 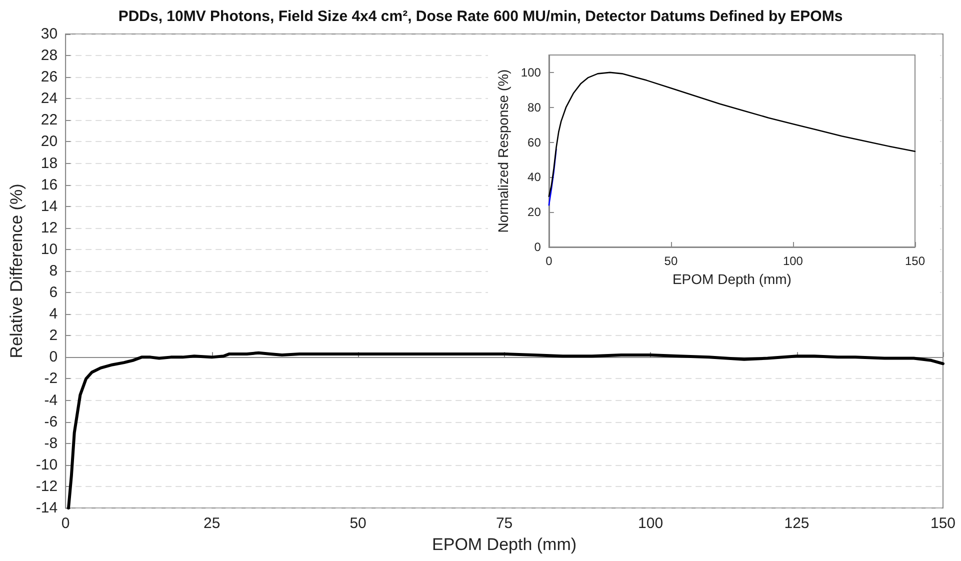 What do you see at coordinates (53, 293) in the screenshot?
I see `y-tick-label: 6` at bounding box center [53, 293].